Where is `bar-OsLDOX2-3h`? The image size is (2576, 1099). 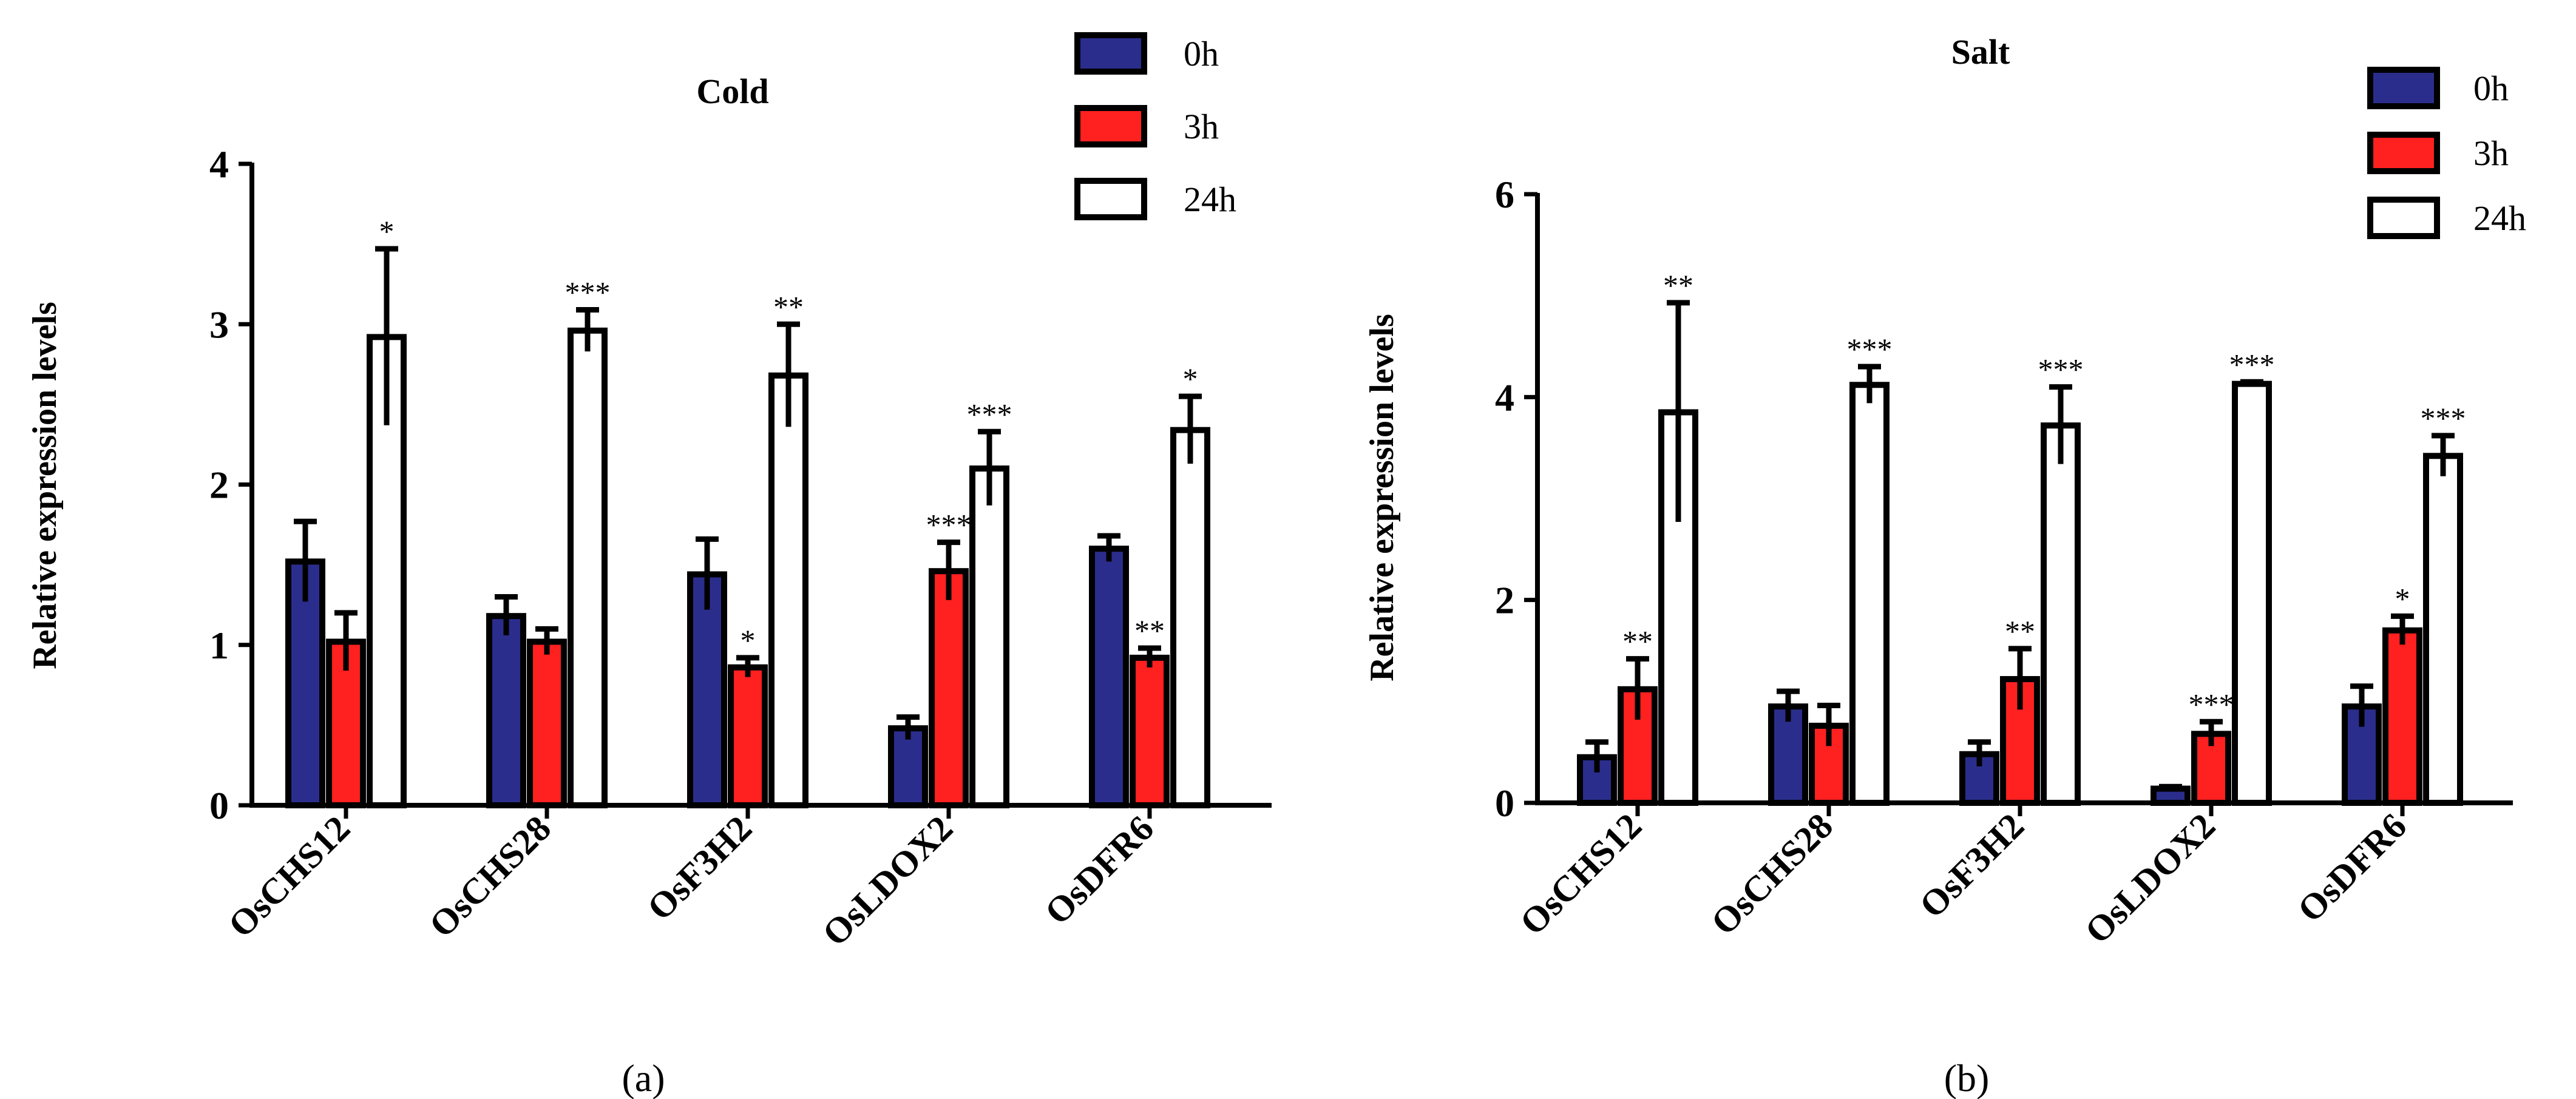 bar-OsLDOX2-3h is located at coordinates (949, 688).